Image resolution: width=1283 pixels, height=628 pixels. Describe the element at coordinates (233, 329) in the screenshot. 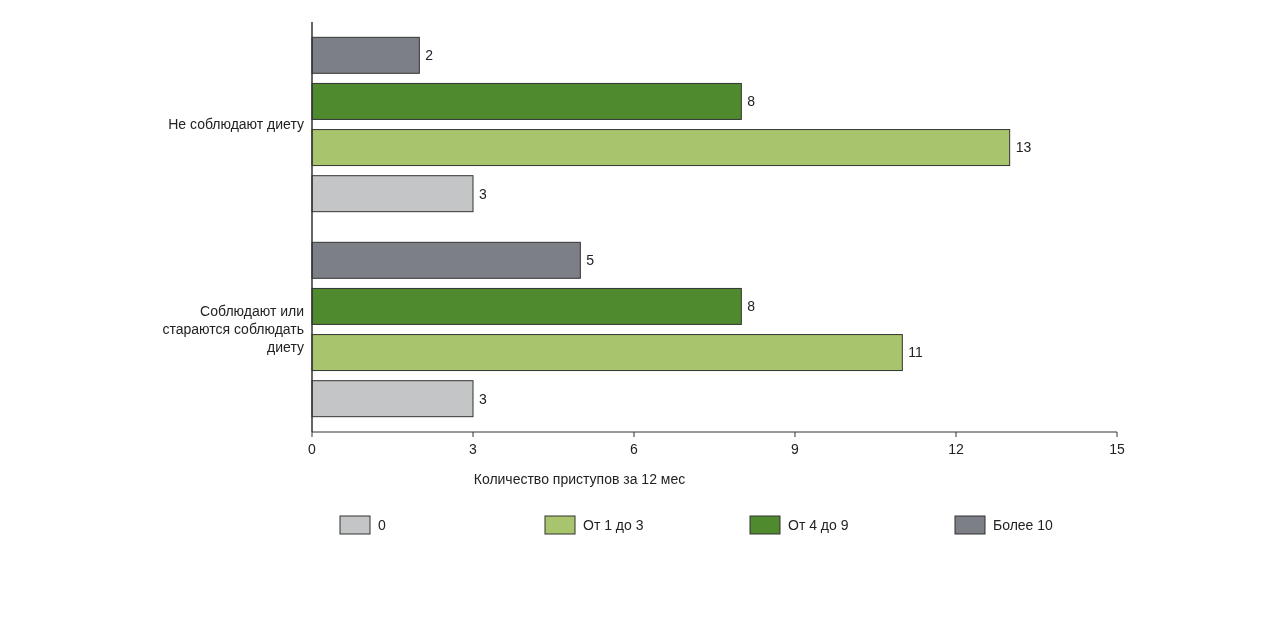

I see `y-tick-label: Соблюдают или стараются соблюдать диету` at that location.